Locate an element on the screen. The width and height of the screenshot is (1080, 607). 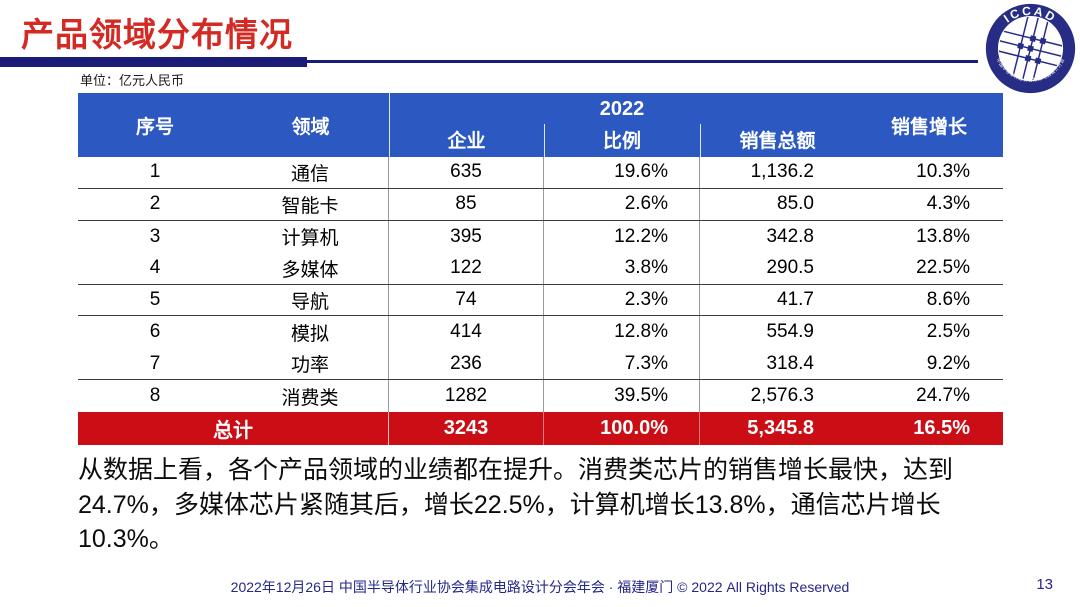
cell-sales: 2,576.3 is located at coordinates (782, 396).